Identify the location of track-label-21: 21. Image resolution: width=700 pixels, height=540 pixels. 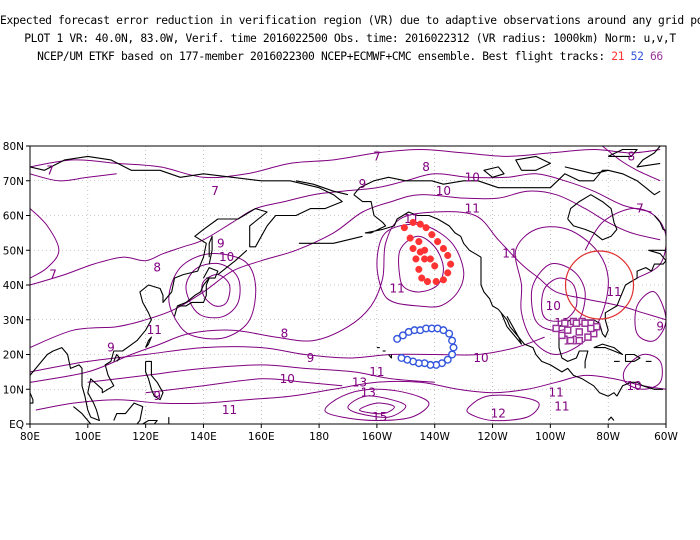
(618, 56).